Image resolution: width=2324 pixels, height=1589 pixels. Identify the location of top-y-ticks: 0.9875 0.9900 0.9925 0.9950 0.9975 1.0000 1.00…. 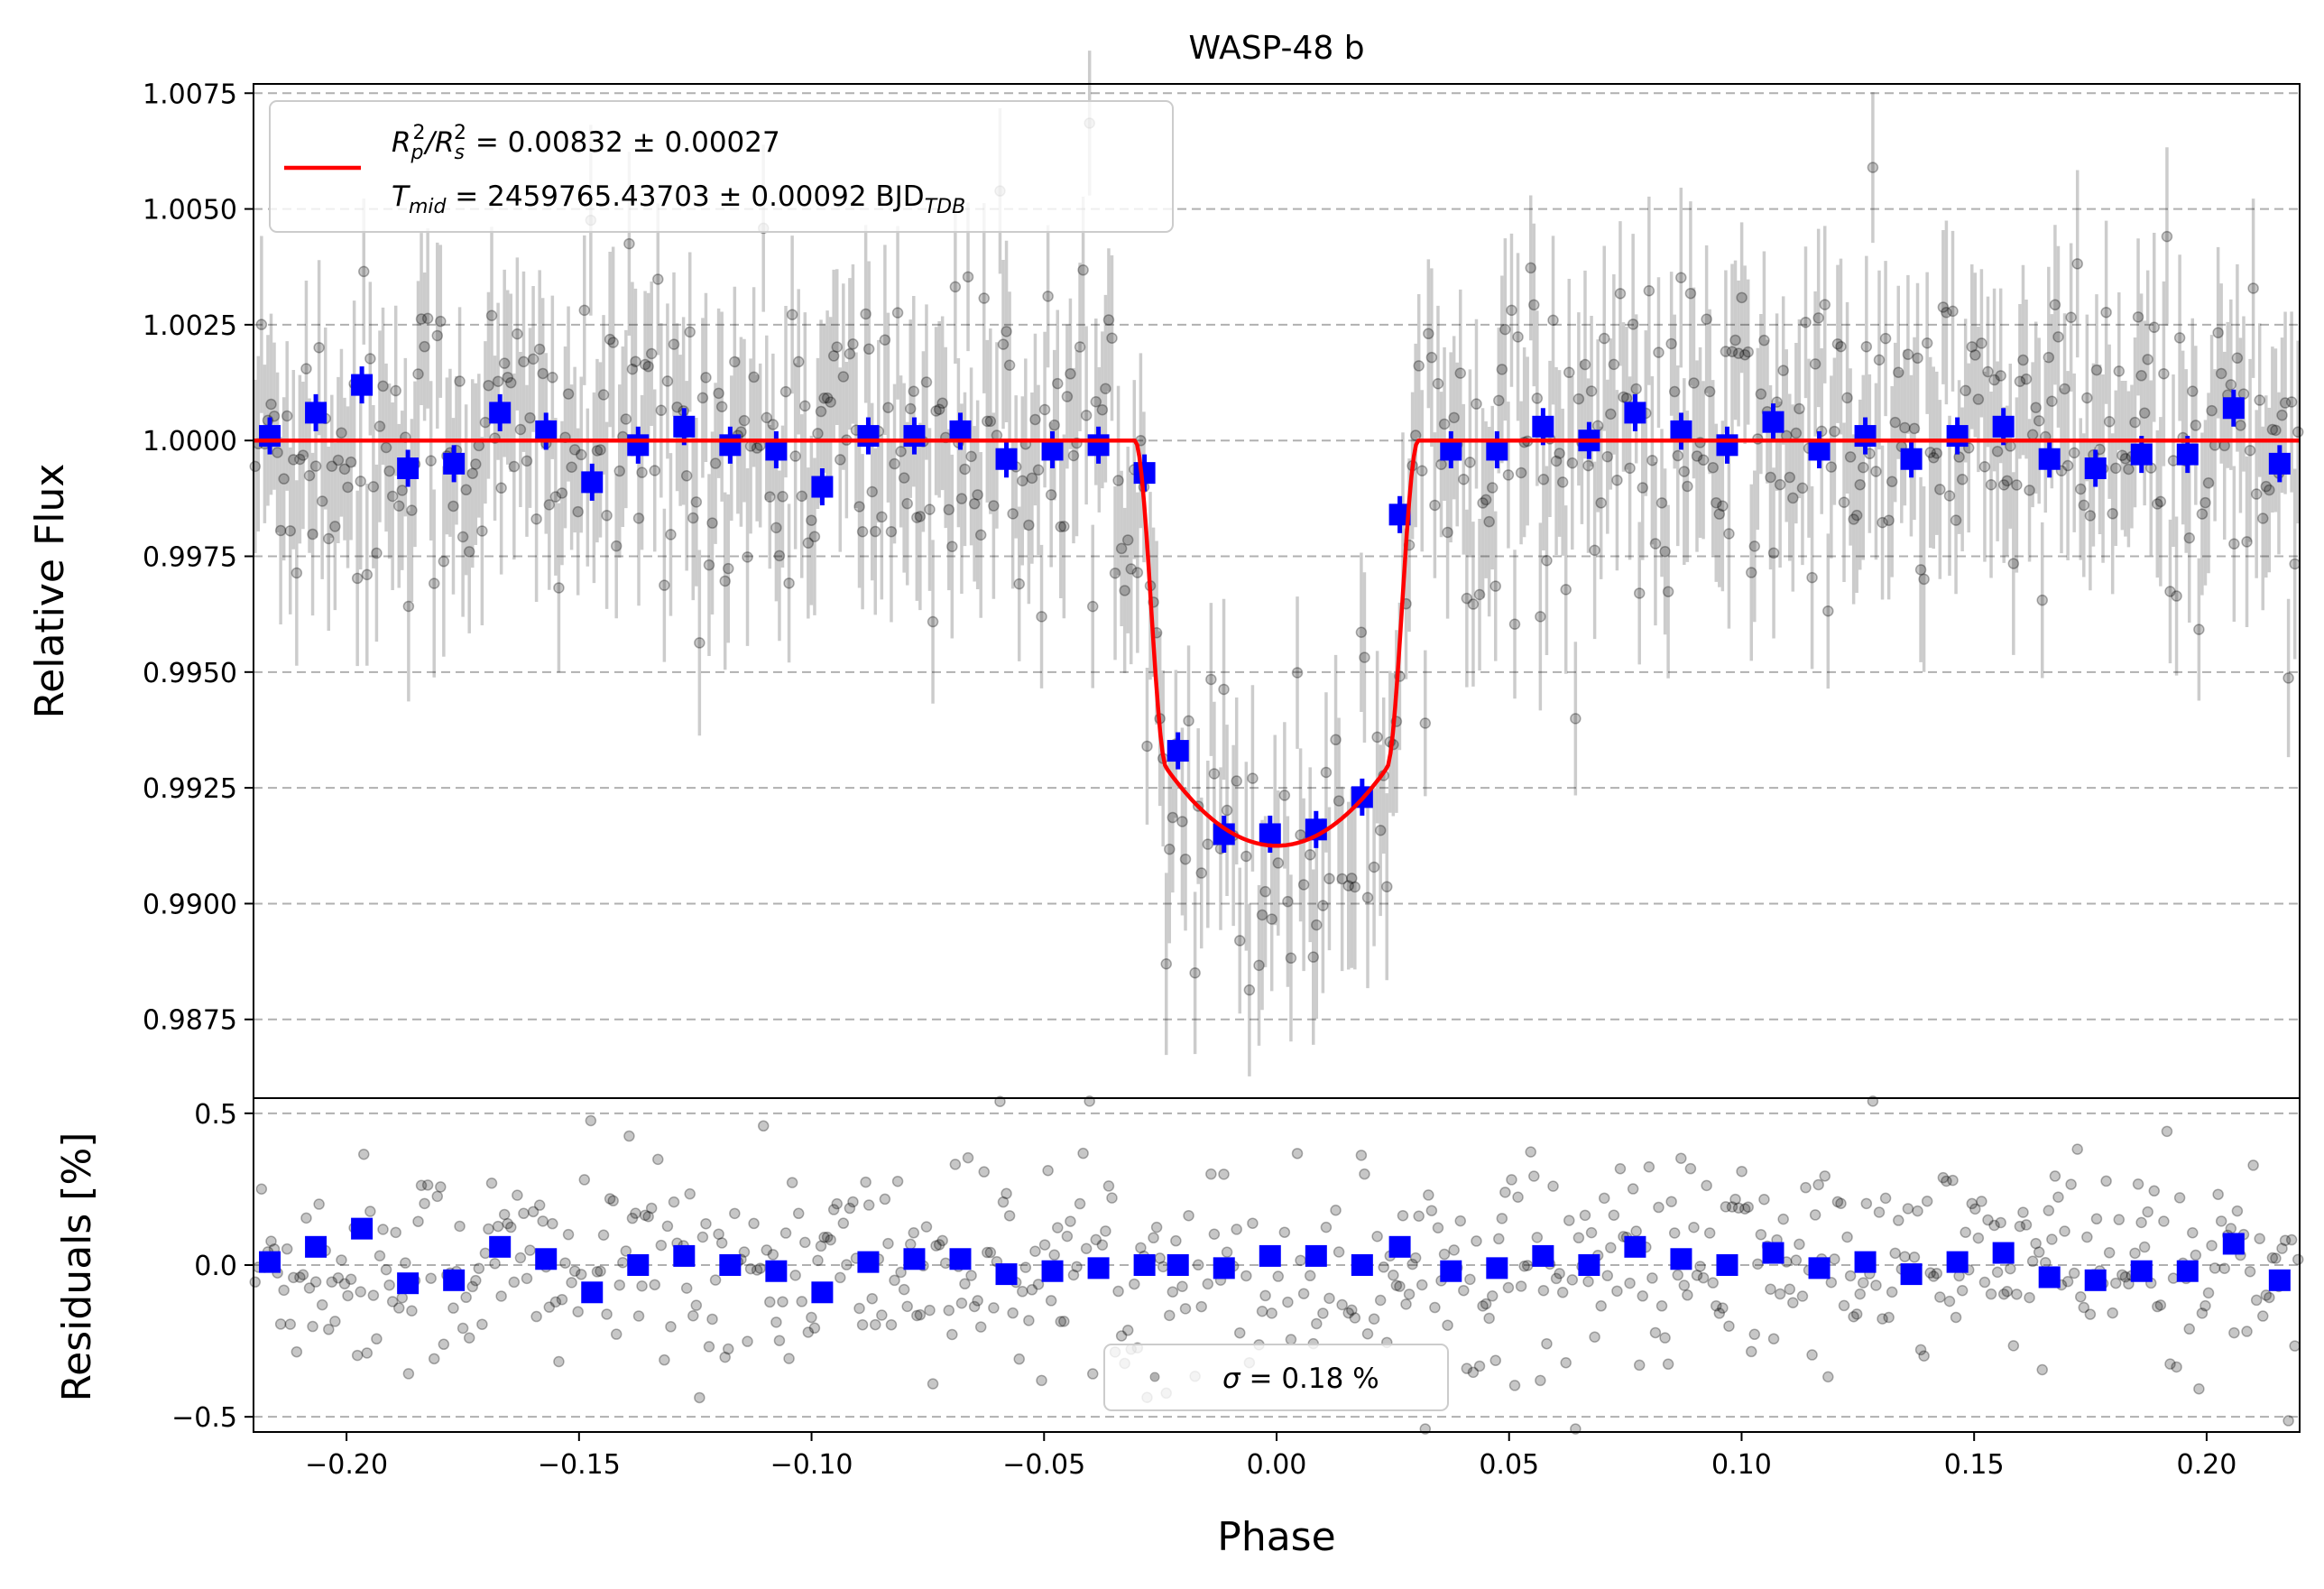
(198, 558).